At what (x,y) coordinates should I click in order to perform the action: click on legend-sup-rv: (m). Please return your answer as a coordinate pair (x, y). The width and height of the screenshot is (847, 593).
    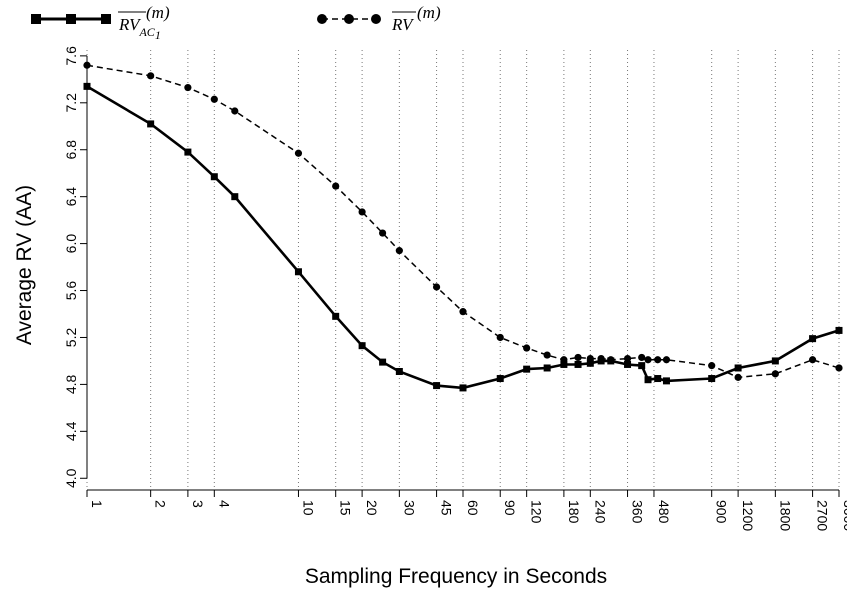
    Looking at the image, I should click on (429, 12).